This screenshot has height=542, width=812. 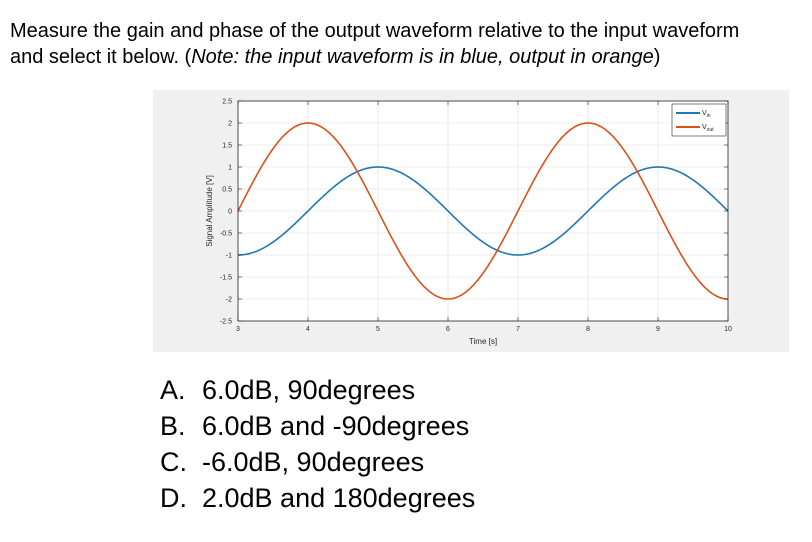 What do you see at coordinates (227, 102) in the screenshot?
I see `y-tick-label: 2.5` at bounding box center [227, 102].